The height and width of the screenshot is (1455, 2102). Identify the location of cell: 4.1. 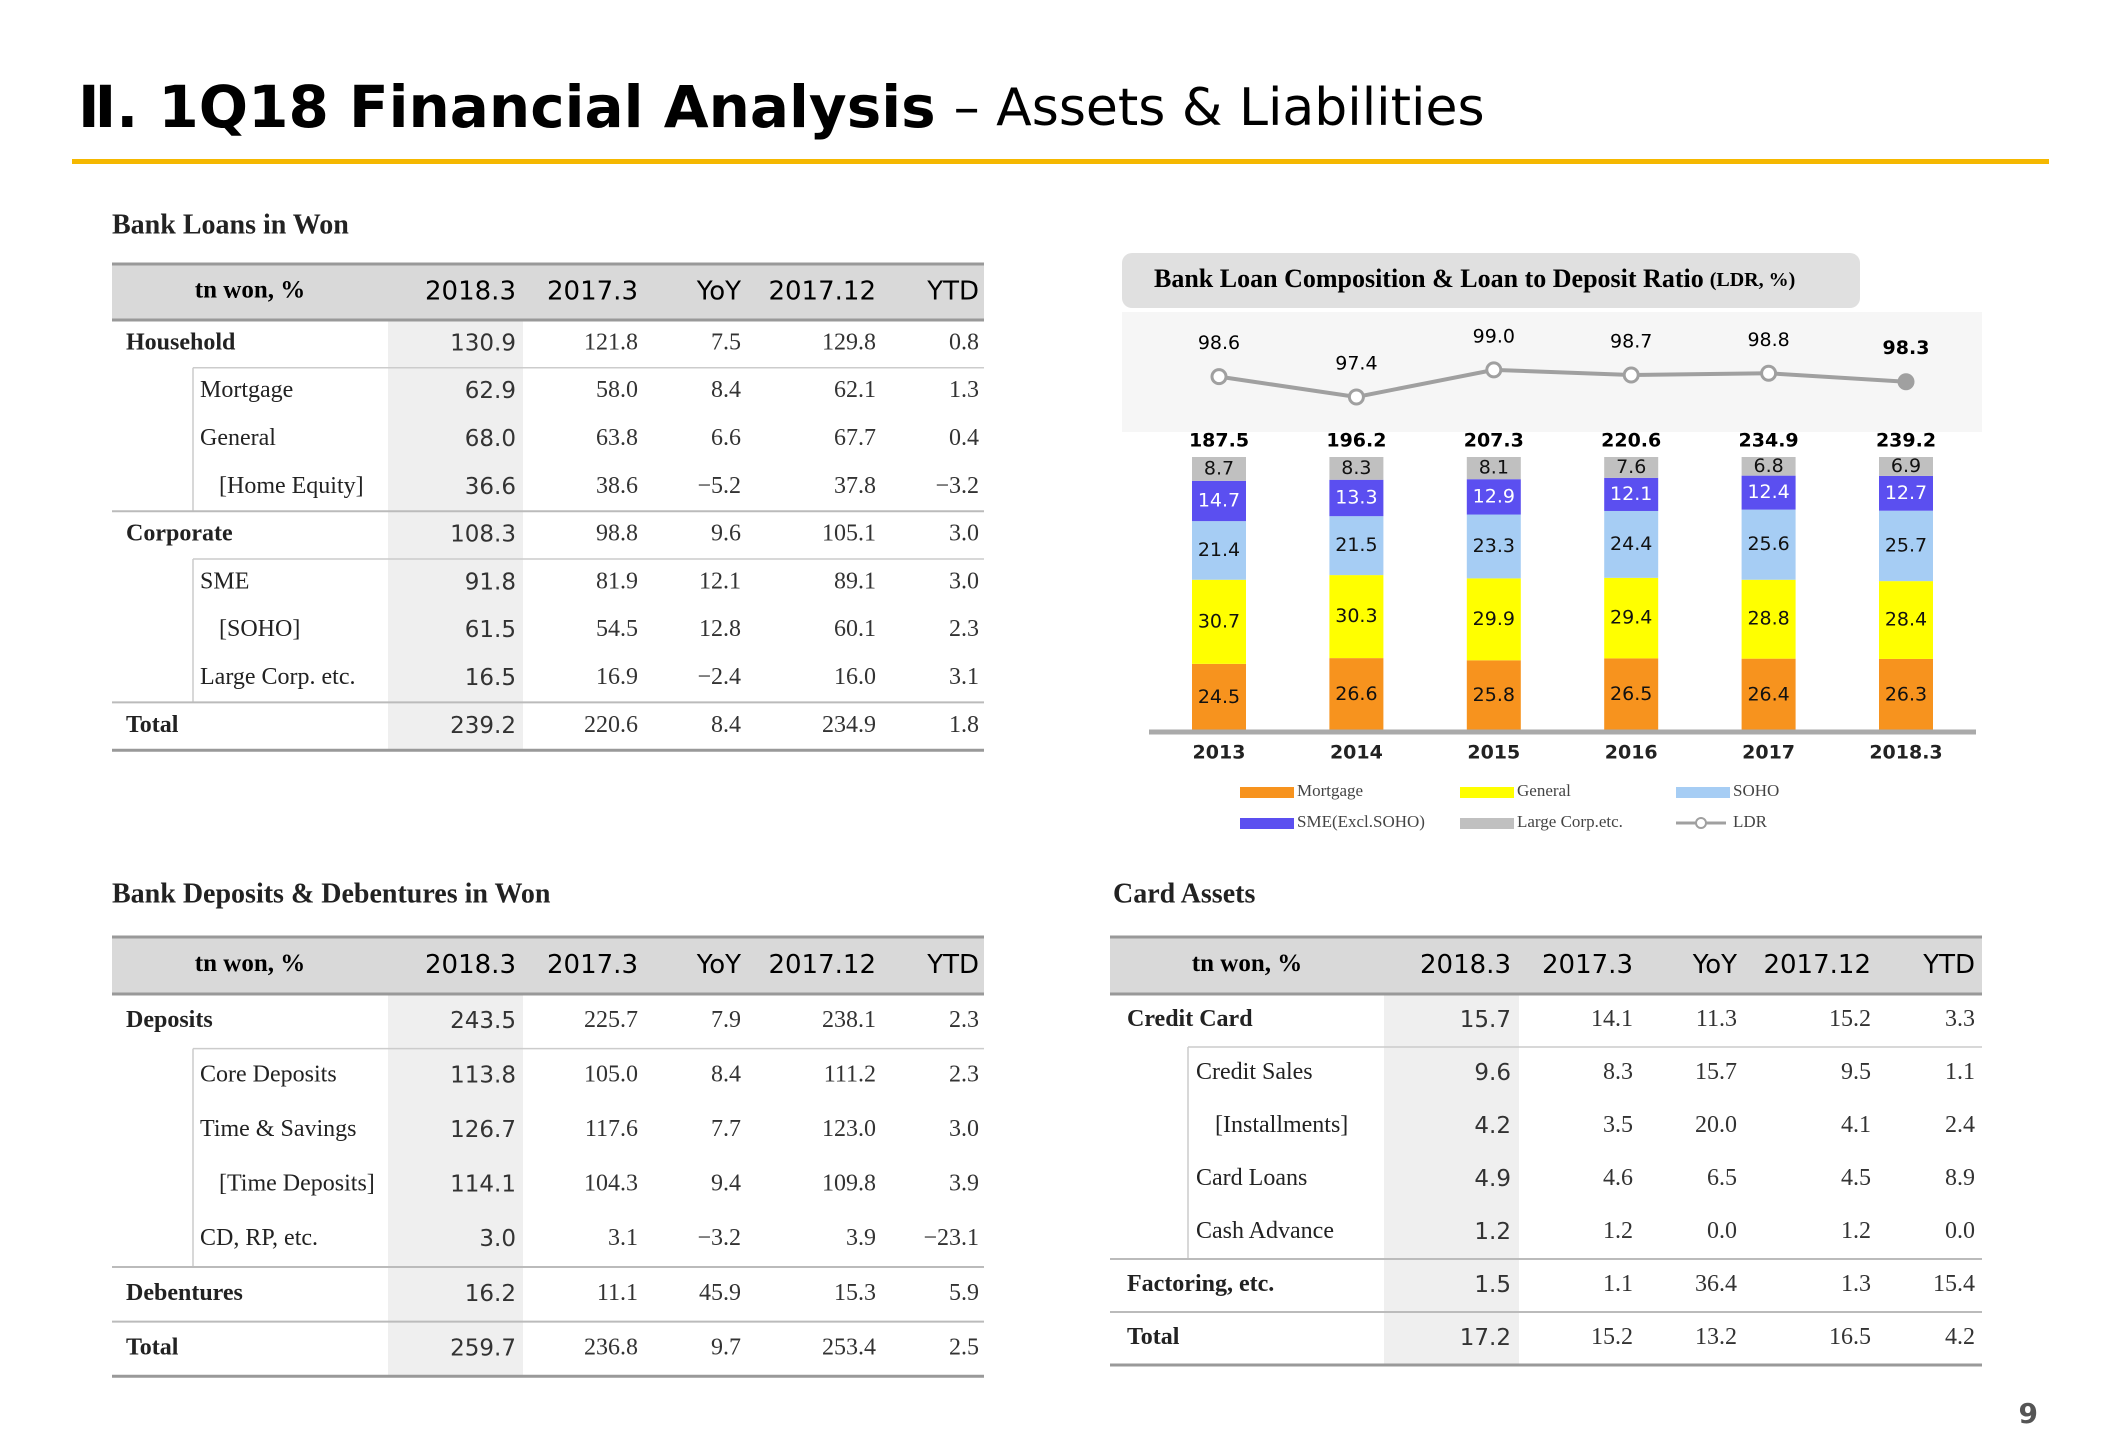
(1856, 1125).